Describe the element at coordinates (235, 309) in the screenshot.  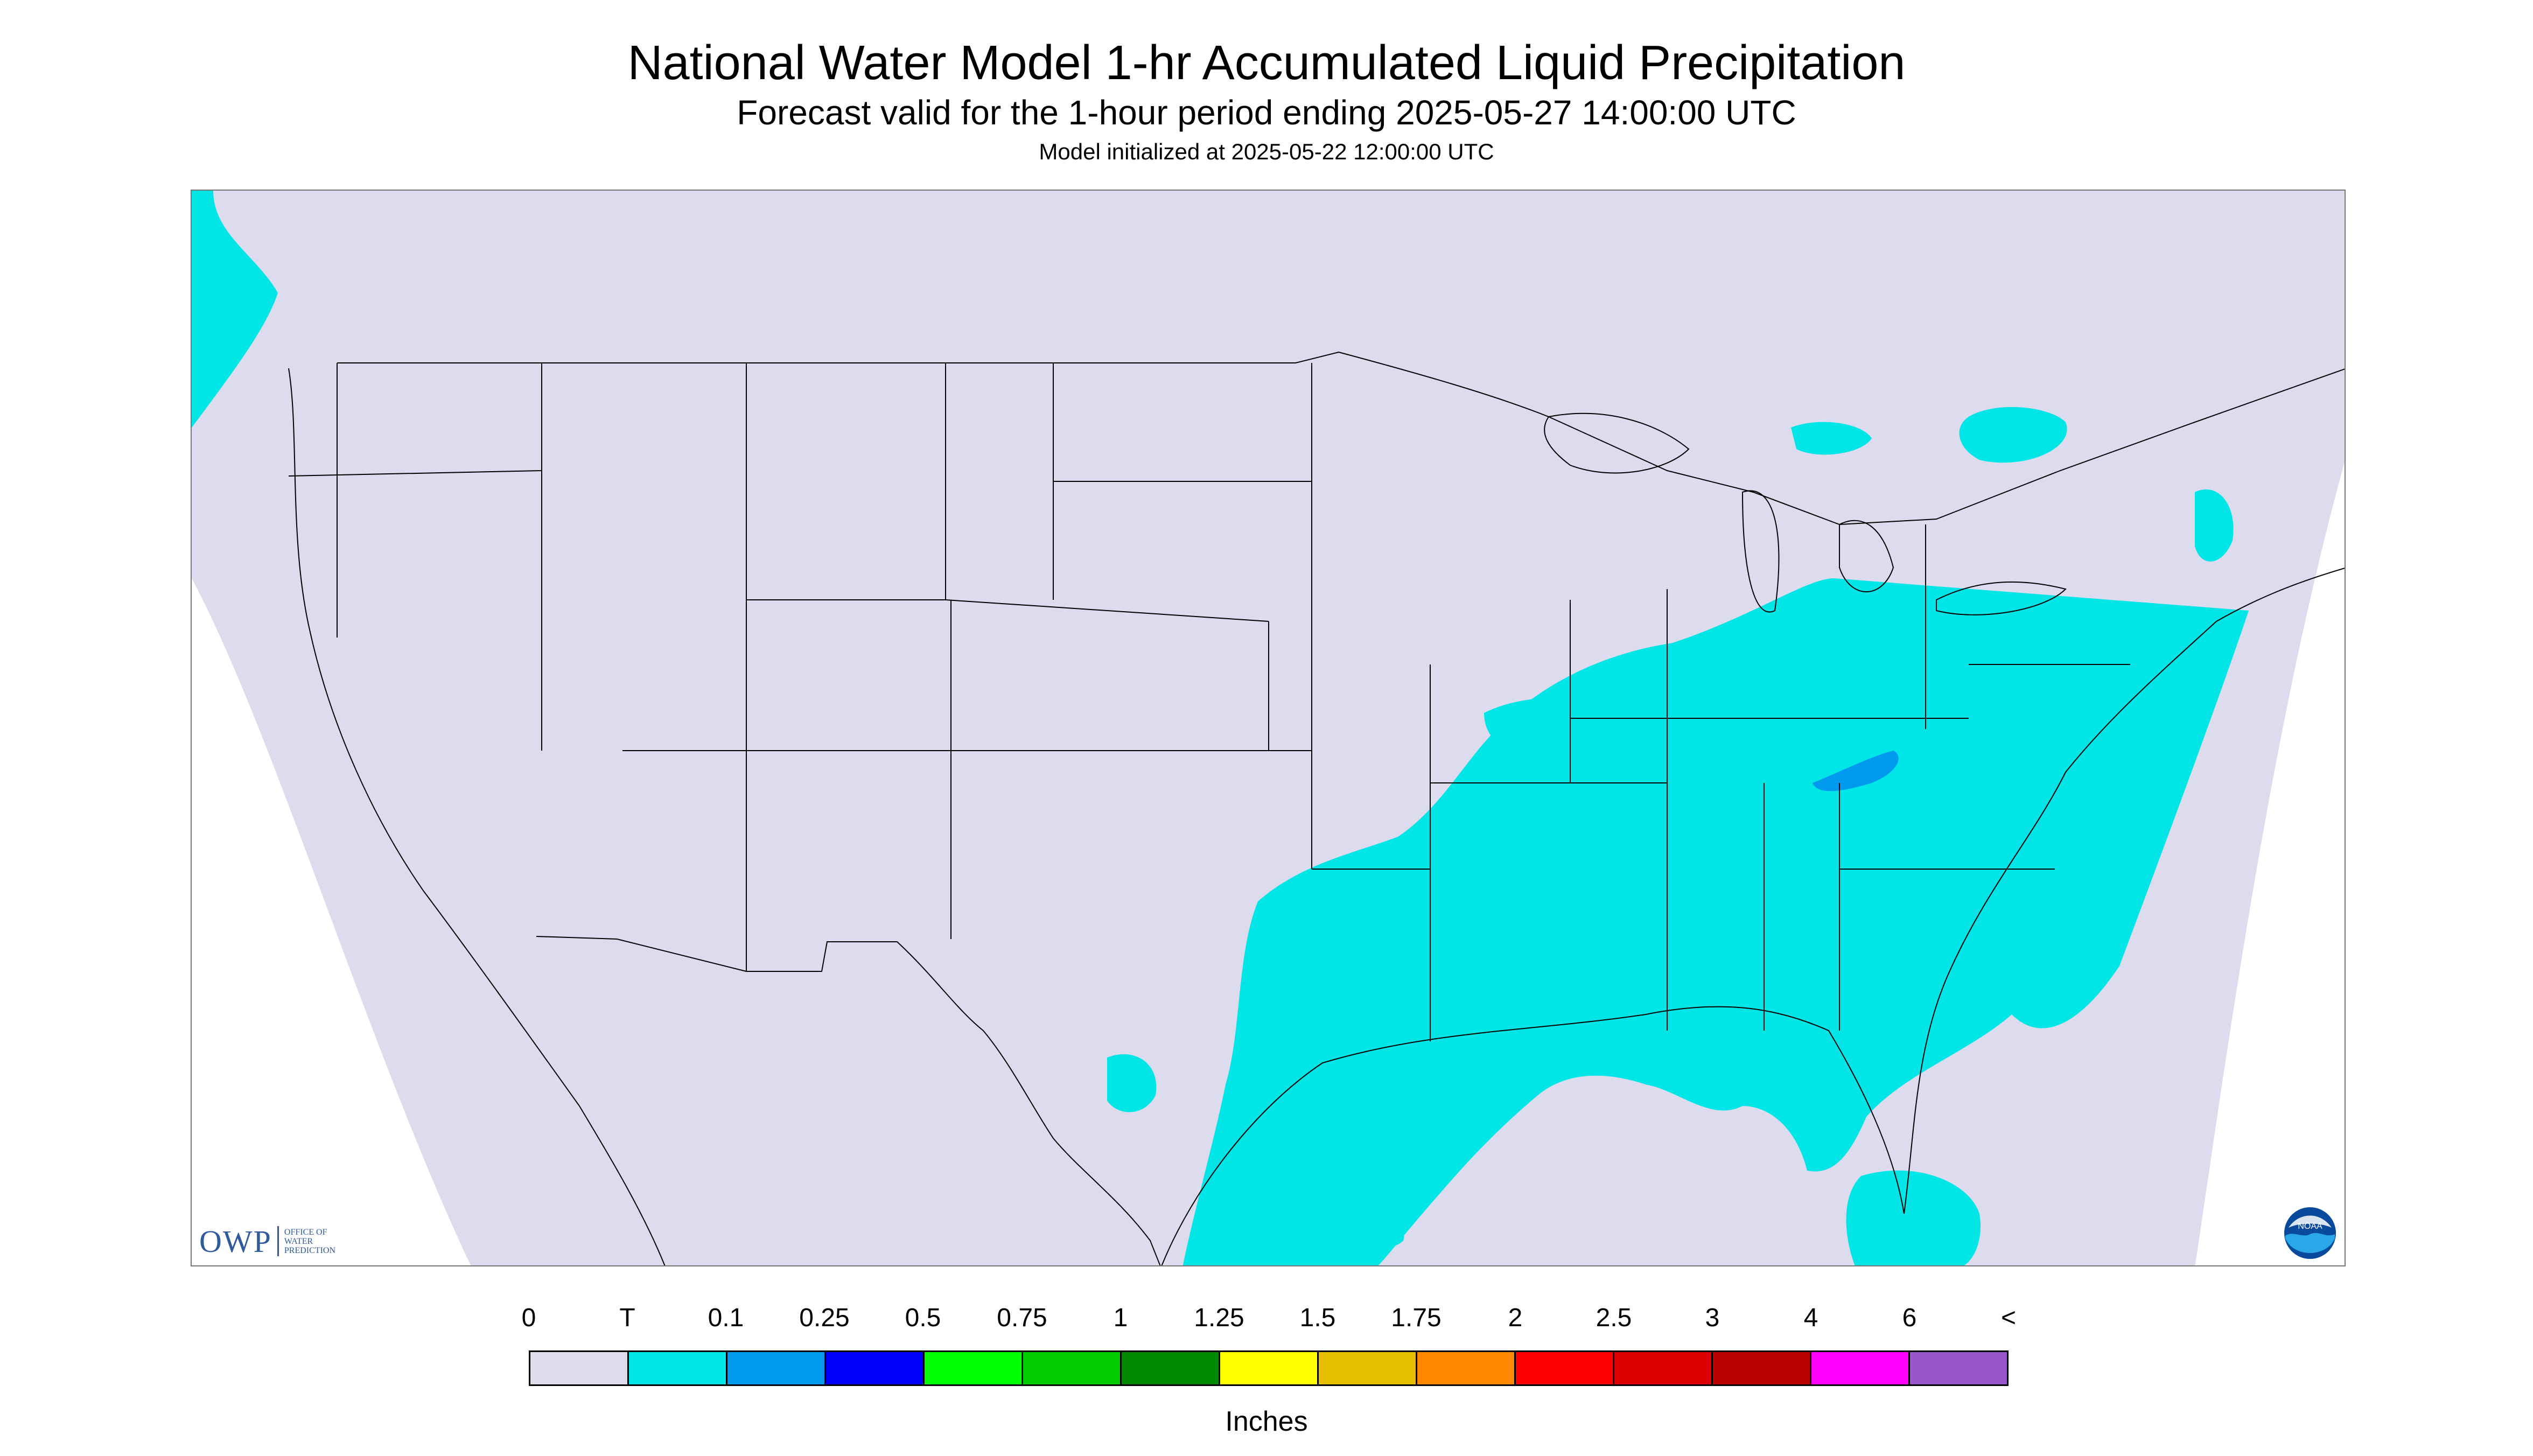
I see `precip-area-pacific-nw` at that location.